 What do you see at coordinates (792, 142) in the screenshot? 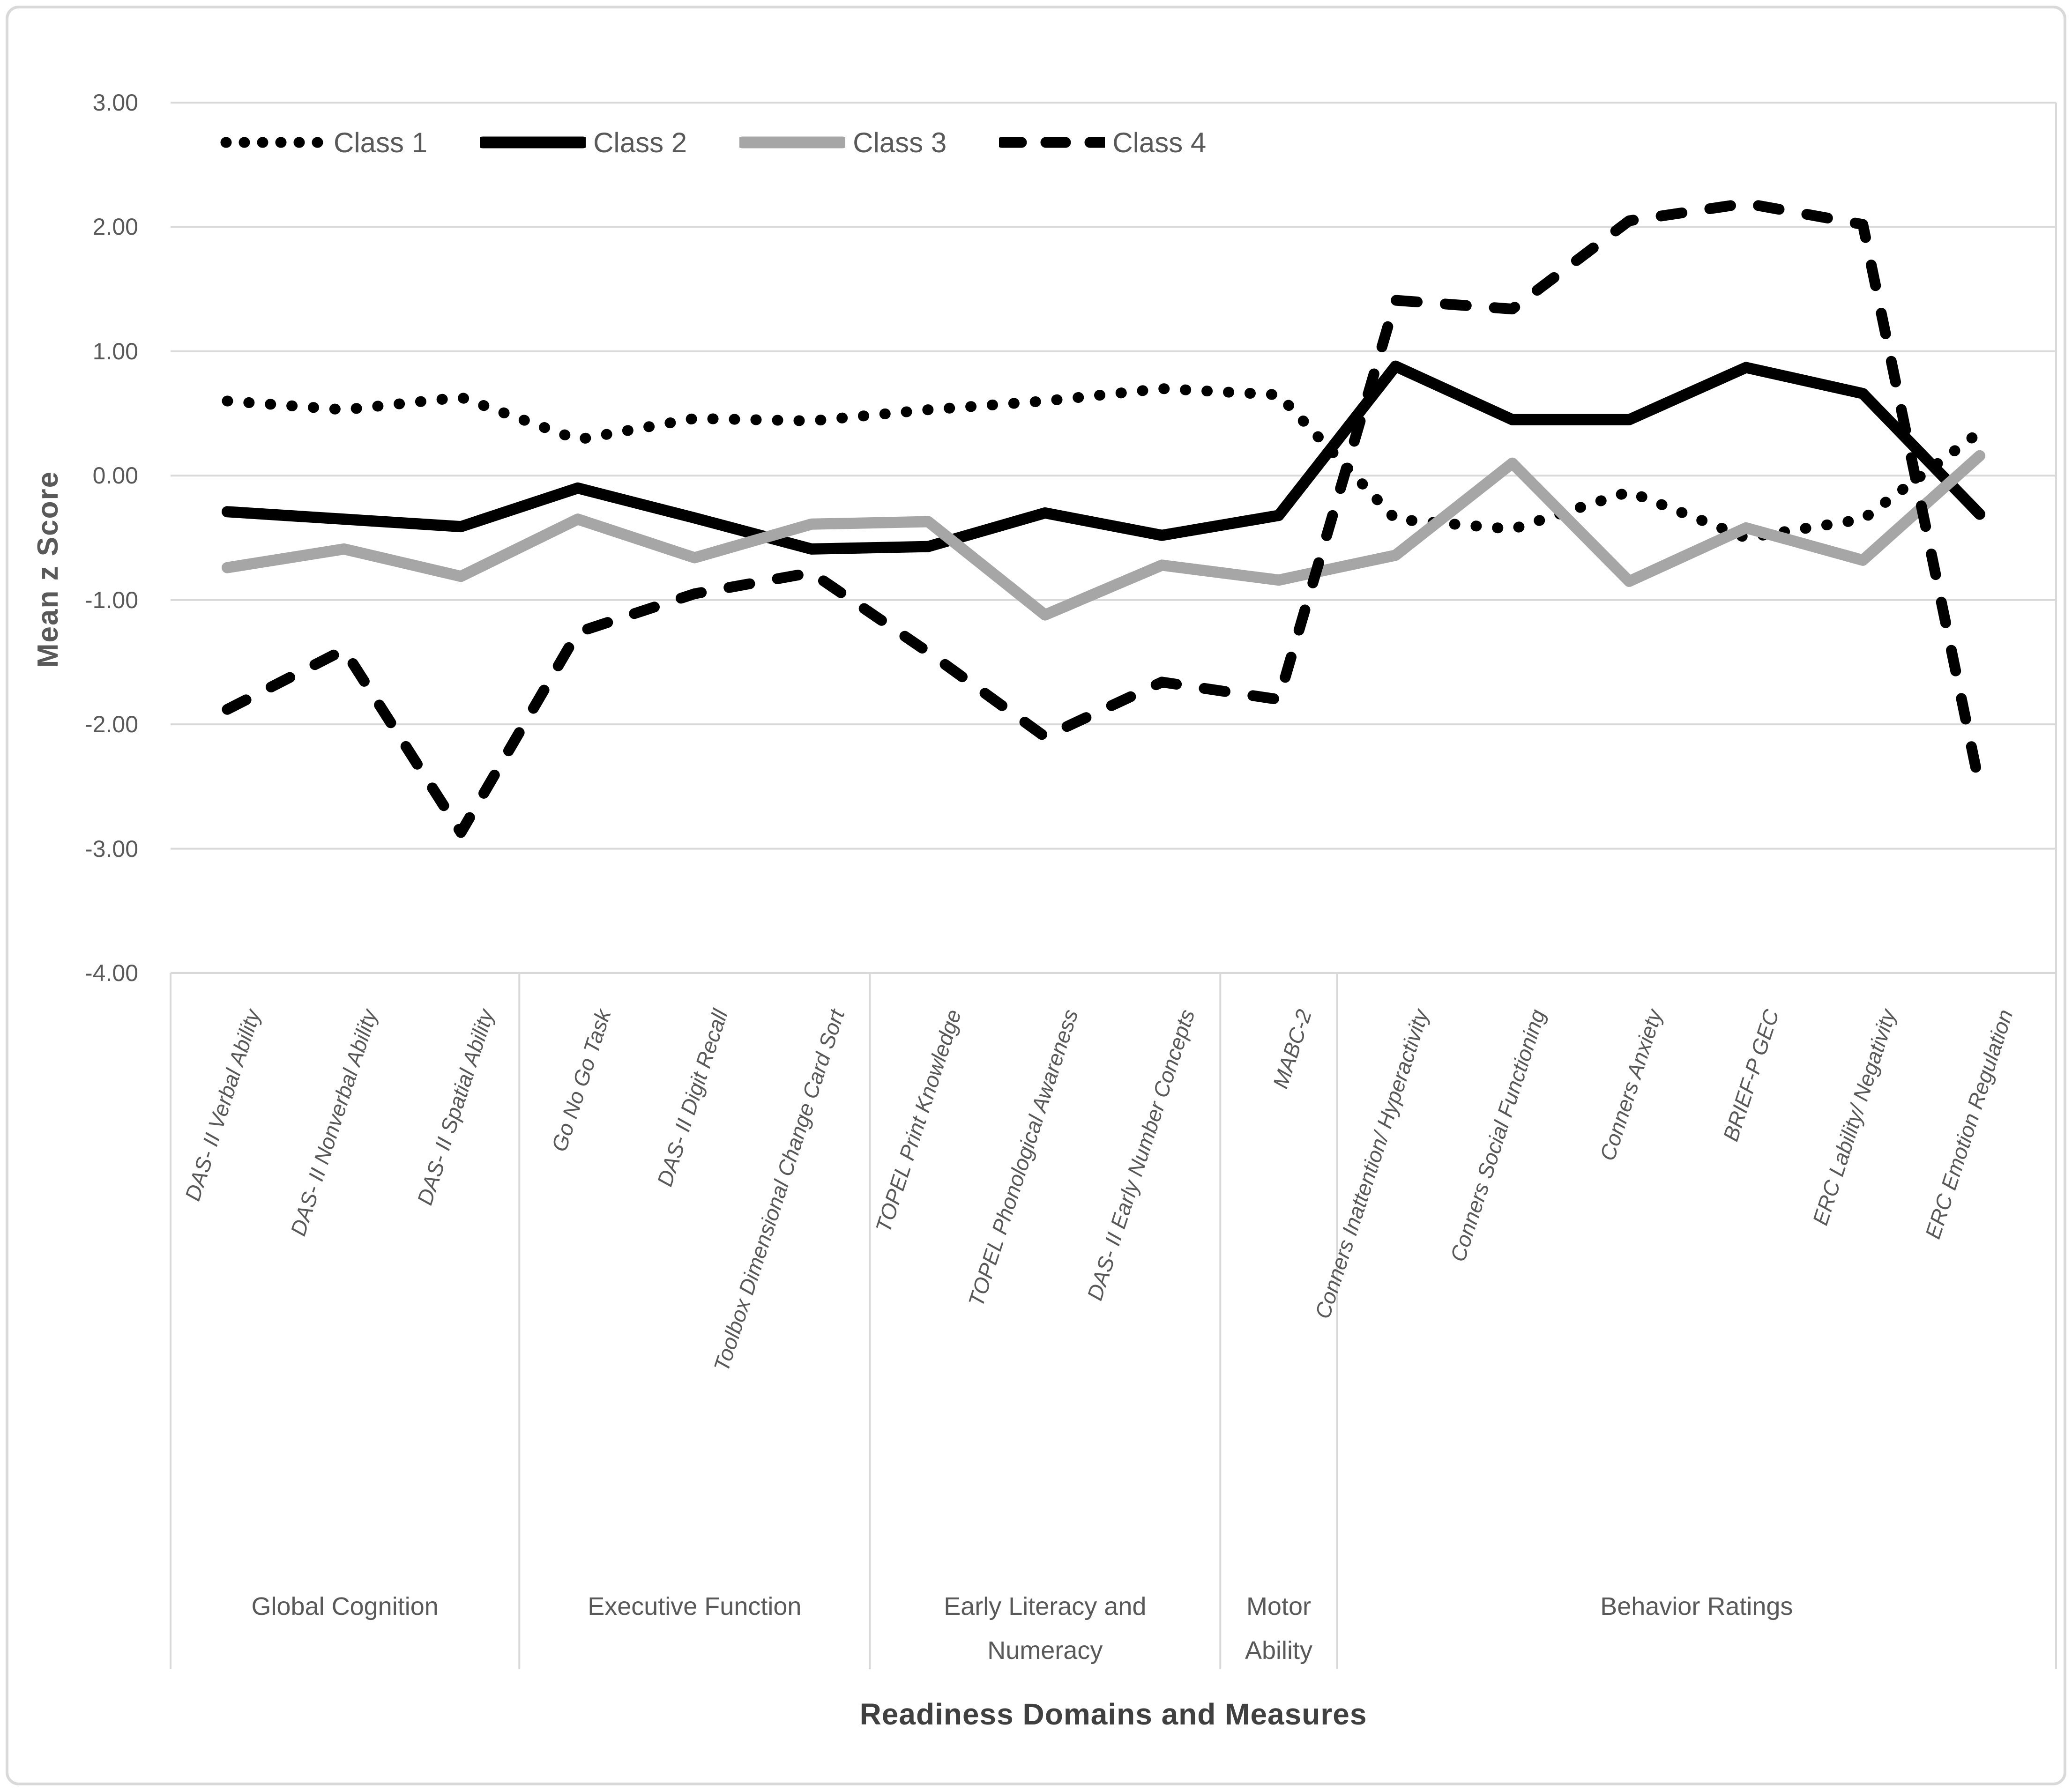
I see `gray-line-swatch-icon` at bounding box center [792, 142].